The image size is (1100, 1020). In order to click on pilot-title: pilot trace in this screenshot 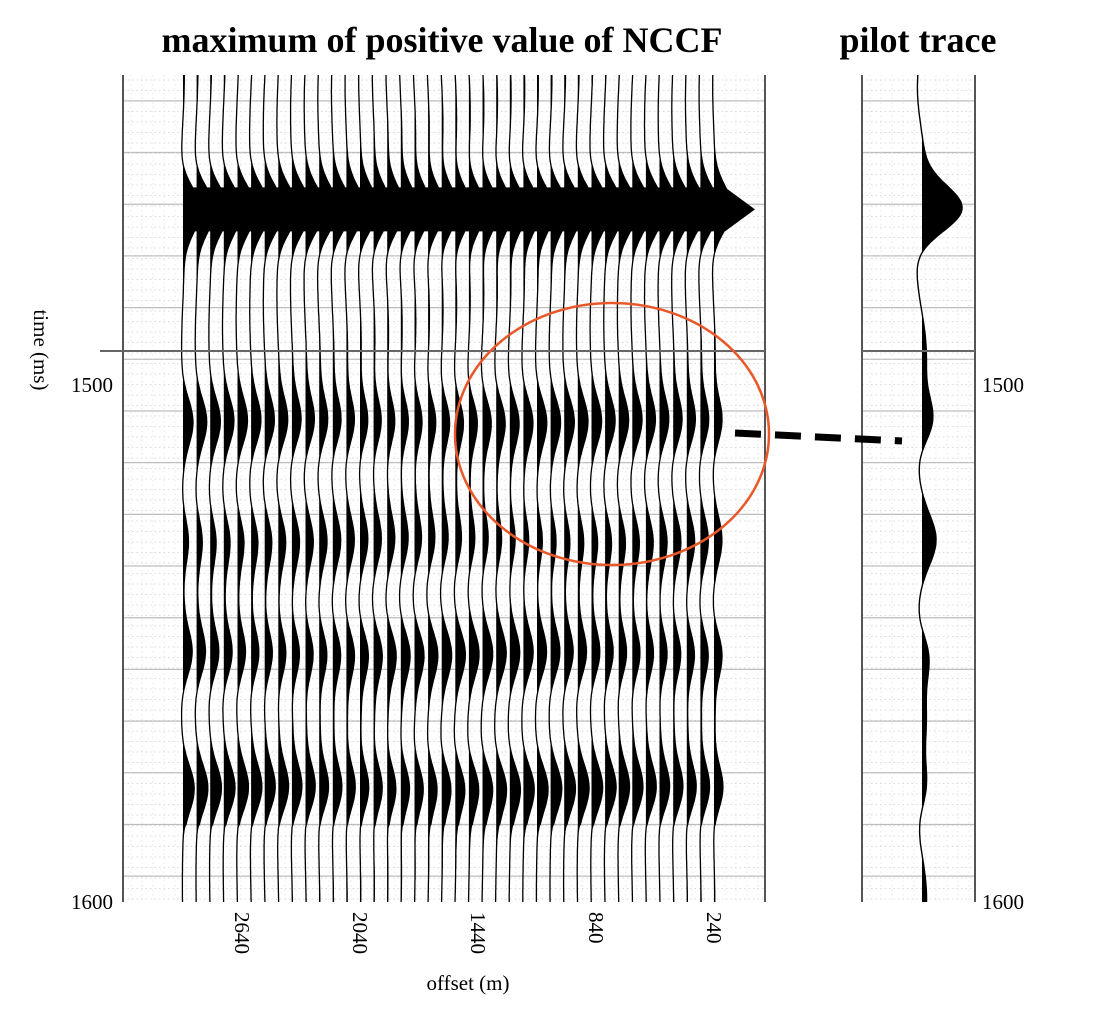, I will do `click(918, 40)`.